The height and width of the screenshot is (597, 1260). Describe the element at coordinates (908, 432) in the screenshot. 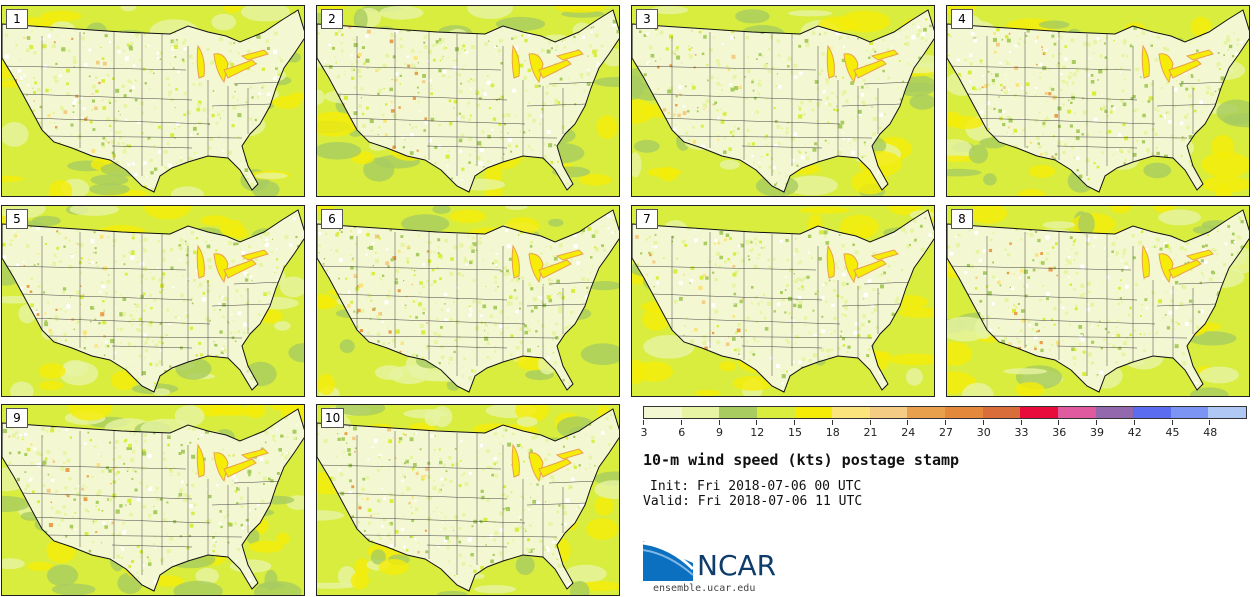

I see `colorbar-tick-label: 24` at that location.